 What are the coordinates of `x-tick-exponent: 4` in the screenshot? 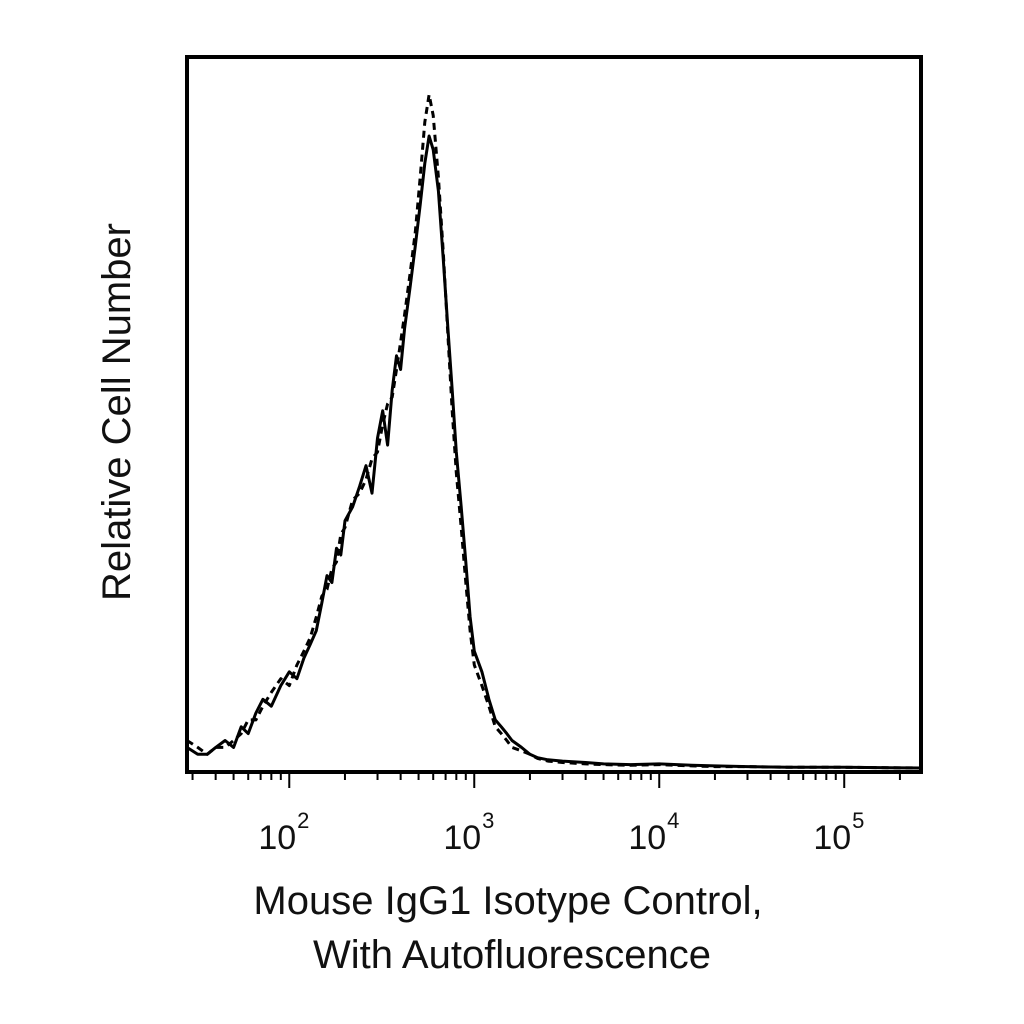 It's located at (673, 820).